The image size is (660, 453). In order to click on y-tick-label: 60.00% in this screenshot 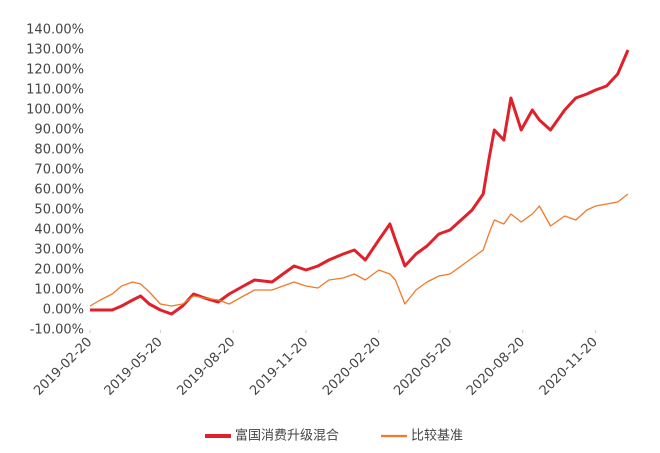, I will do `click(59, 190)`.